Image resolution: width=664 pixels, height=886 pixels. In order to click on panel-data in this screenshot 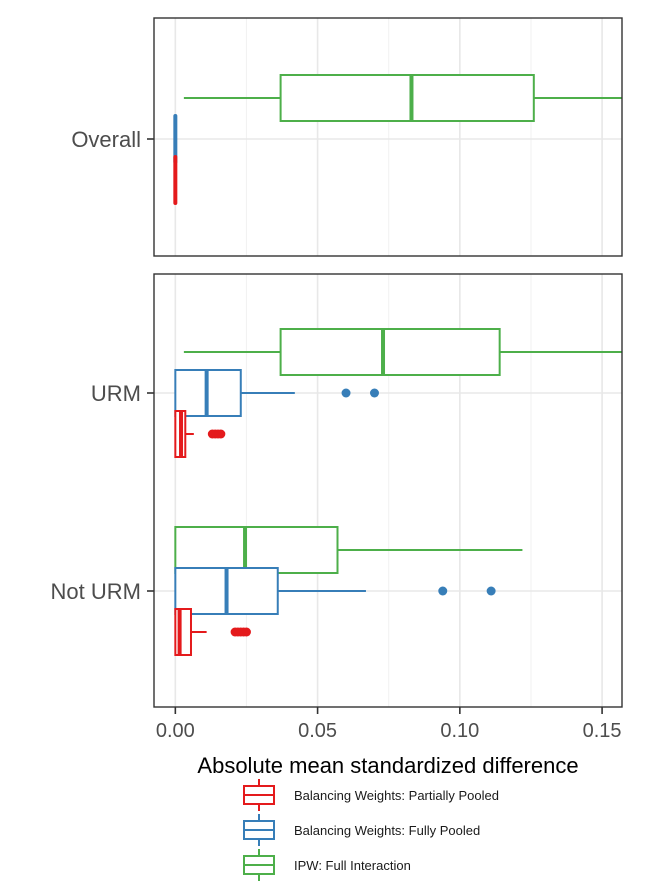, I will do `click(397, 139)`.